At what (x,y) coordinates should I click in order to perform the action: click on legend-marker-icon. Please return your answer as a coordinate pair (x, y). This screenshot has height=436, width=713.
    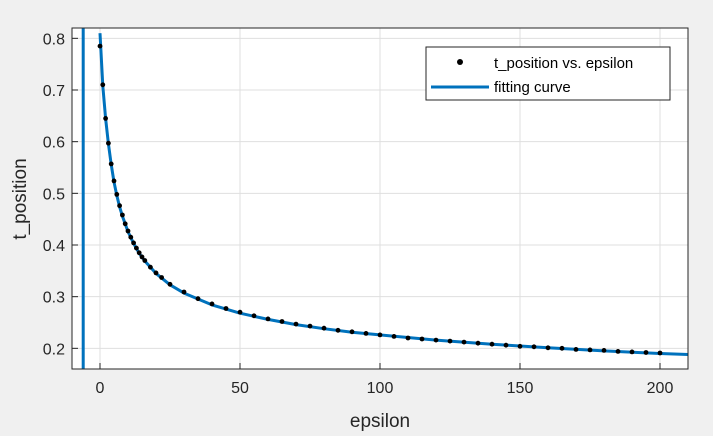
    Looking at the image, I should click on (460, 62).